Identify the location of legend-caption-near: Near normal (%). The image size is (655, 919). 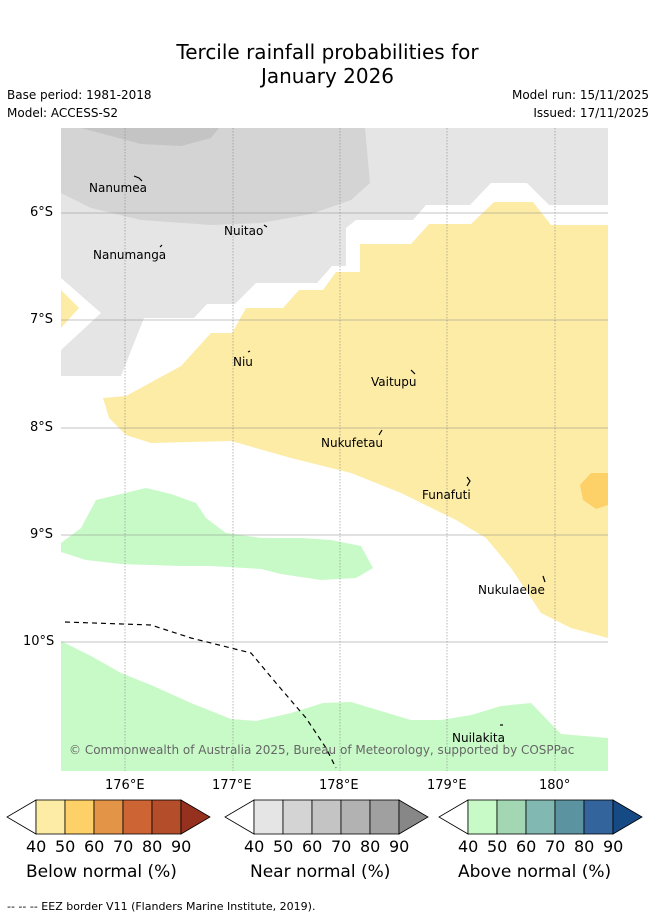
(320, 872).